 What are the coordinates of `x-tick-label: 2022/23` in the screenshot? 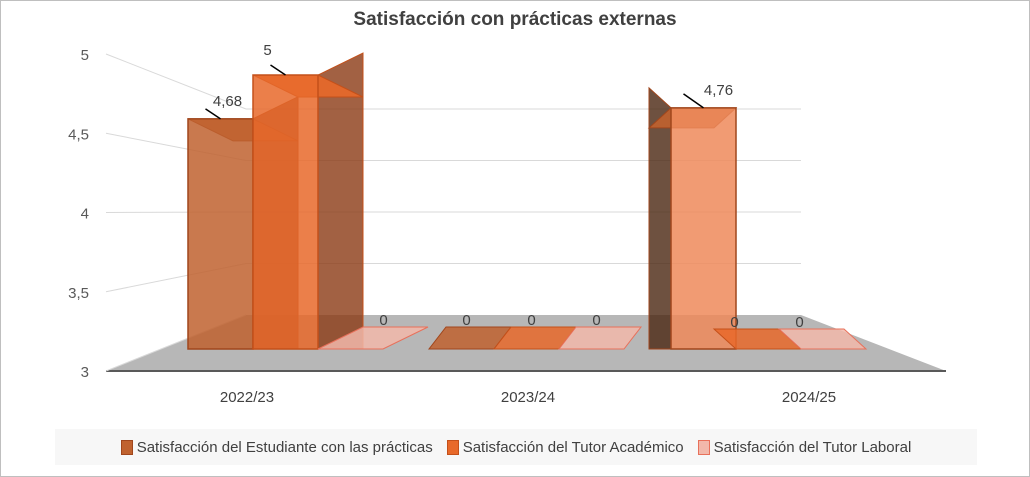 It's located at (247, 397).